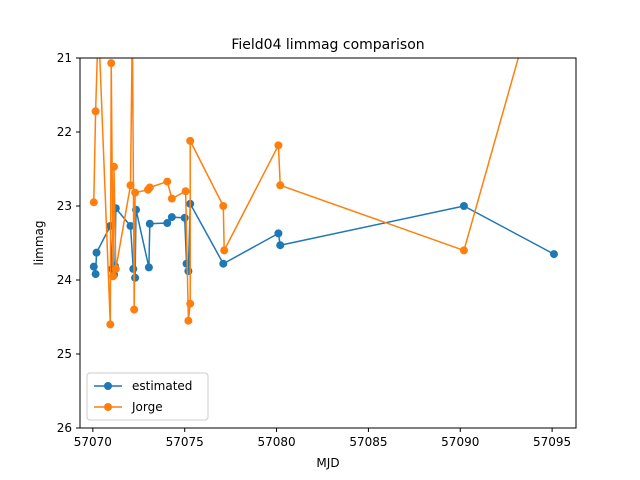 Image resolution: width=640 pixels, height=480 pixels. What do you see at coordinates (64, 132) in the screenshot?
I see `y-tick-label: 22` at bounding box center [64, 132].